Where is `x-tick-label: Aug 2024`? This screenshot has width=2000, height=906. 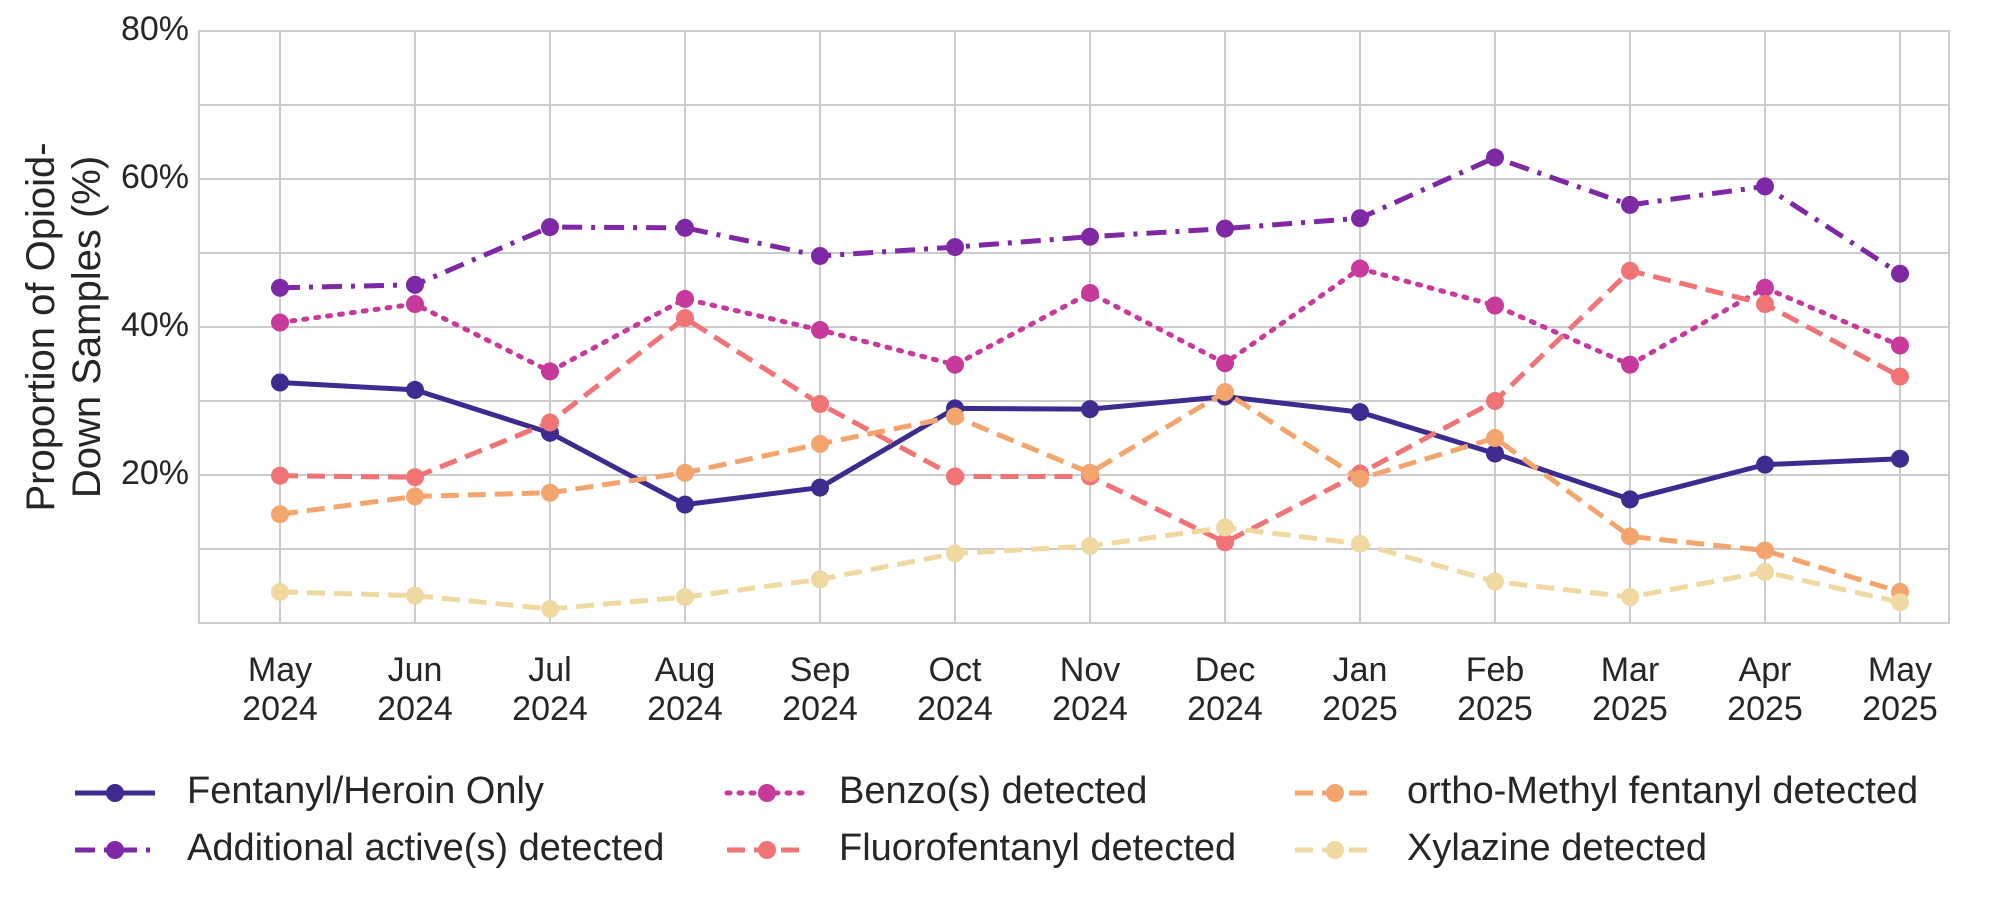
x-tick-label: Aug 2024 is located at coordinates (685, 689).